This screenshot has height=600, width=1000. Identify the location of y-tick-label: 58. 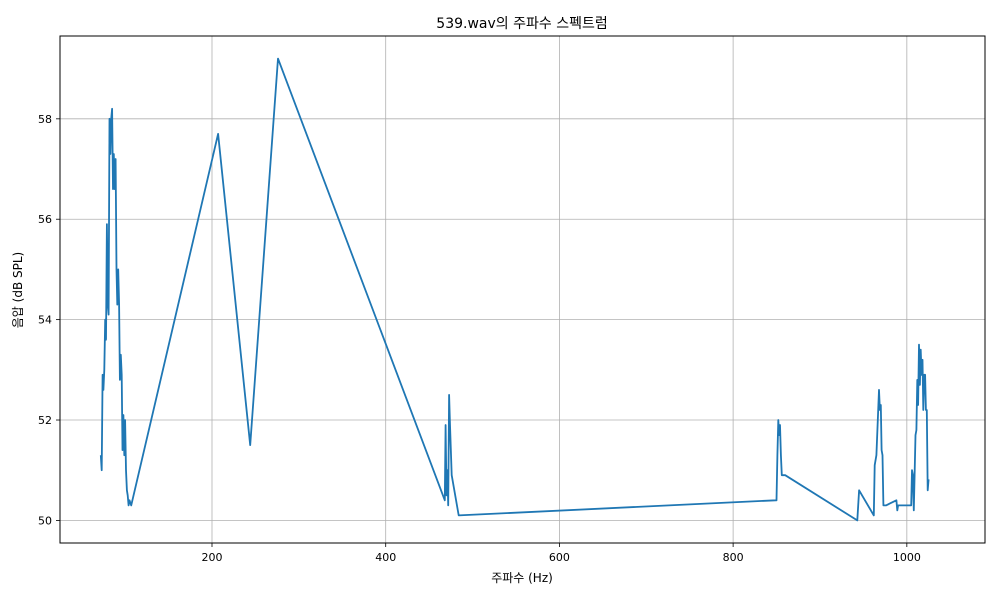
(45, 119).